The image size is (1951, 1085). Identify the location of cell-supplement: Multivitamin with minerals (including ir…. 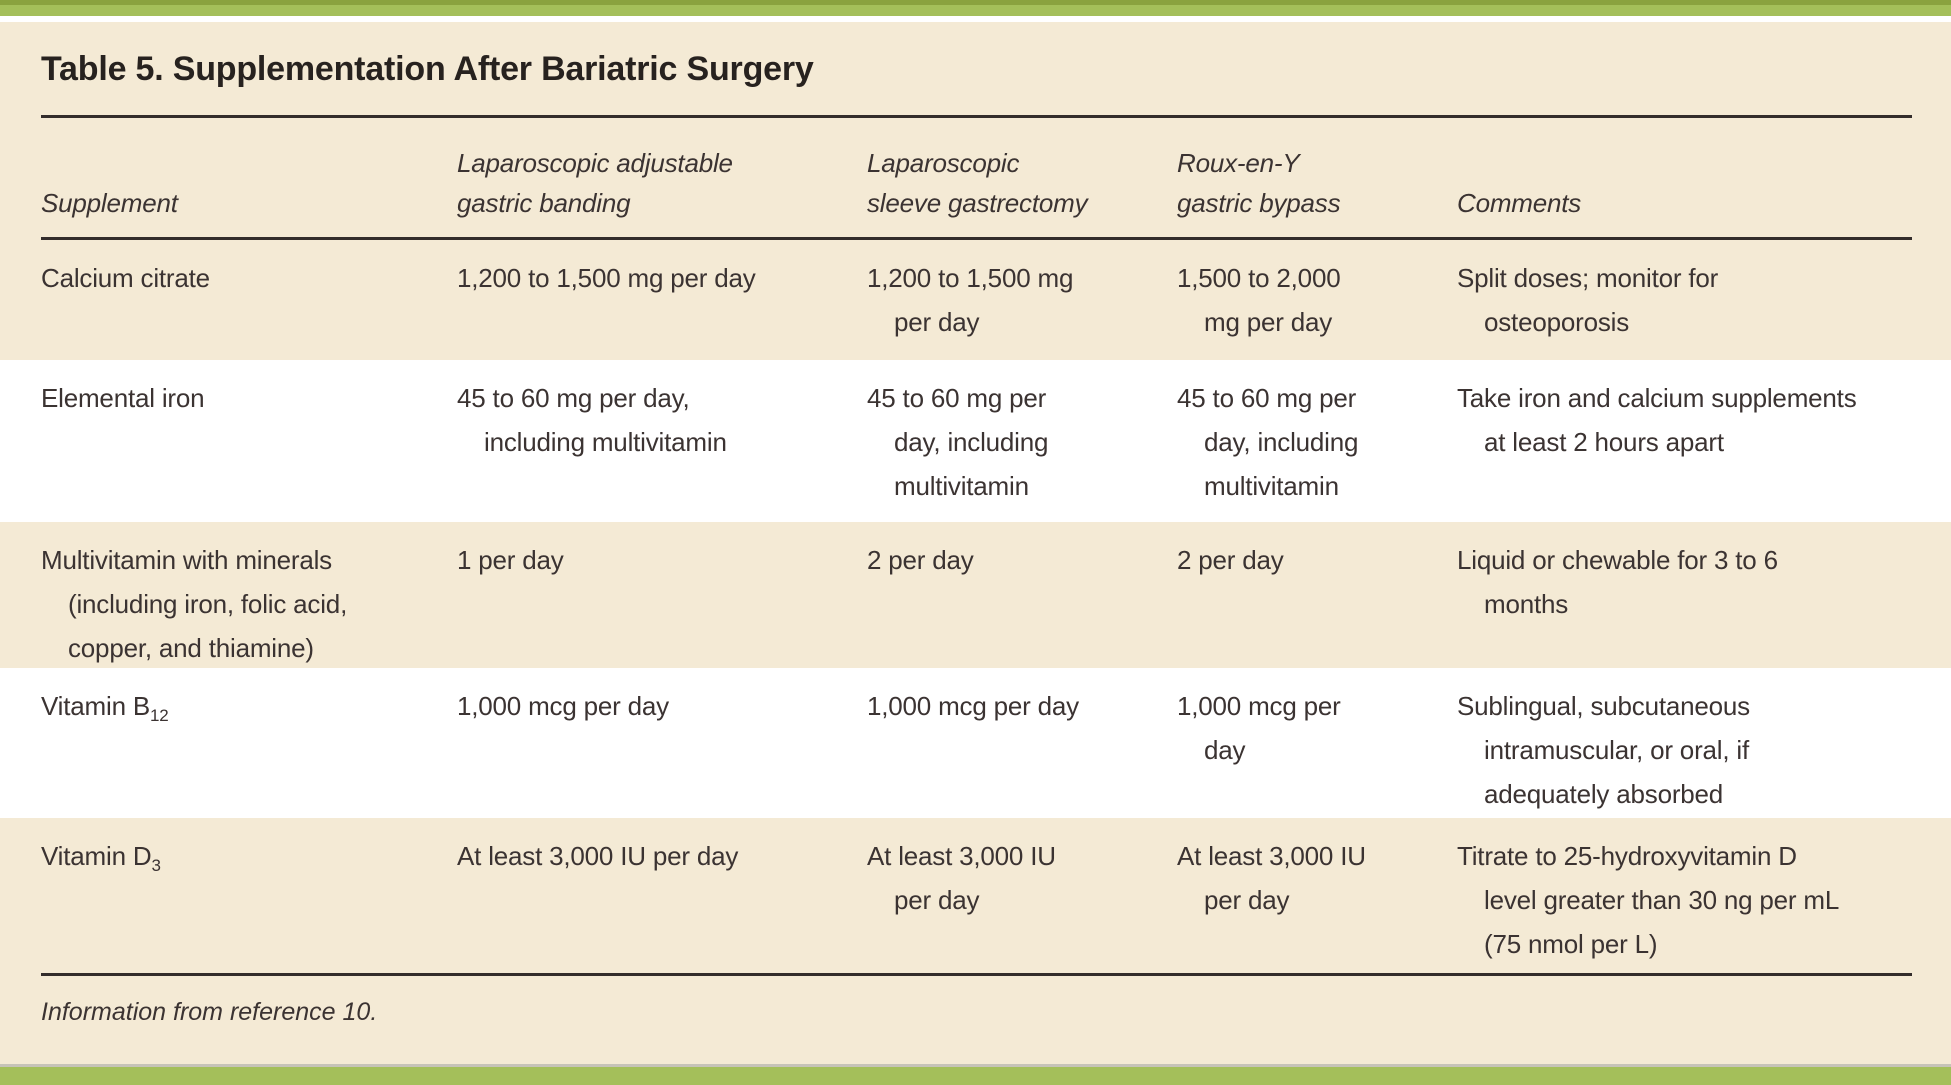
(249, 604).